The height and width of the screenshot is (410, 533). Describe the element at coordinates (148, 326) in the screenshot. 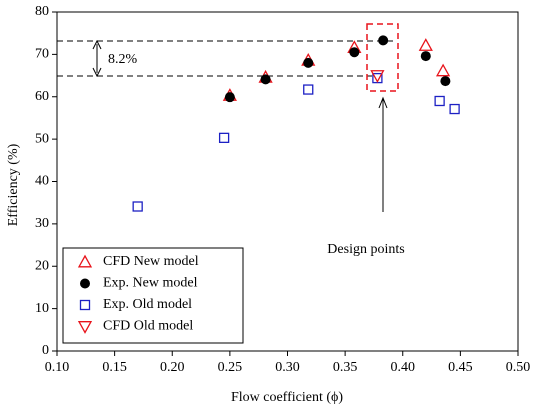

I see `legend-label: CFD Old model` at that location.